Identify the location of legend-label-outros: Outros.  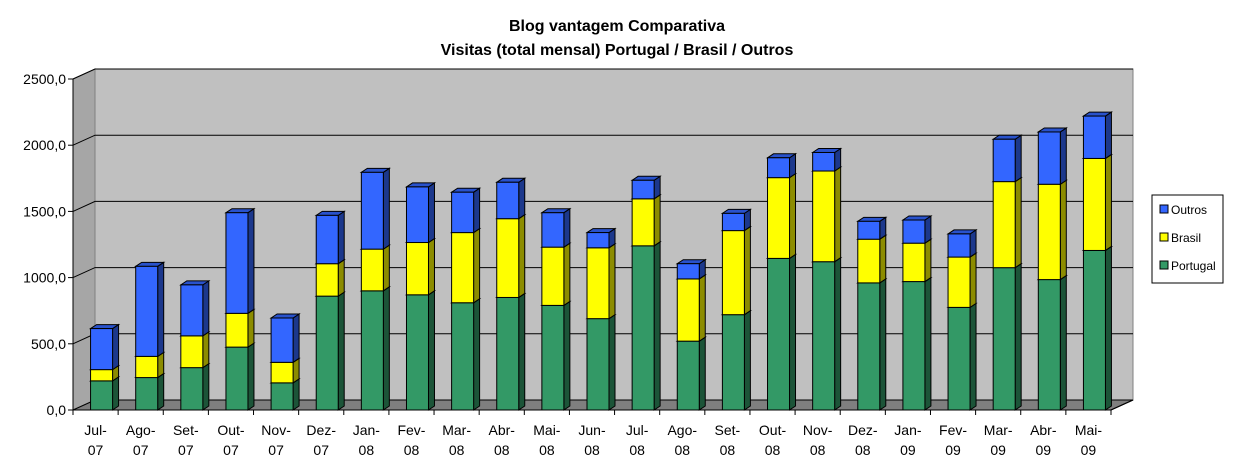
(1189, 210).